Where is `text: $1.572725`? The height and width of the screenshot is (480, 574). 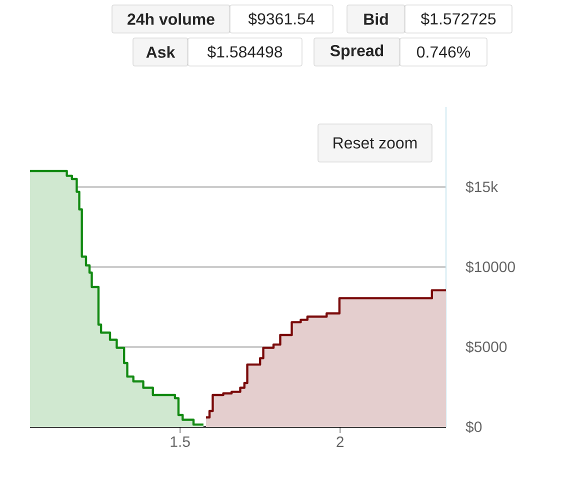
text: $1.572725 is located at coordinates (458, 19).